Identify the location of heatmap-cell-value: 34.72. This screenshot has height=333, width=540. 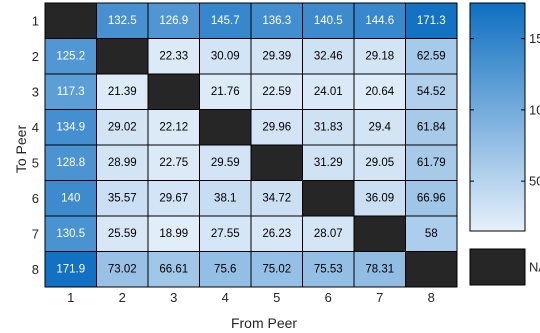
(276, 198).